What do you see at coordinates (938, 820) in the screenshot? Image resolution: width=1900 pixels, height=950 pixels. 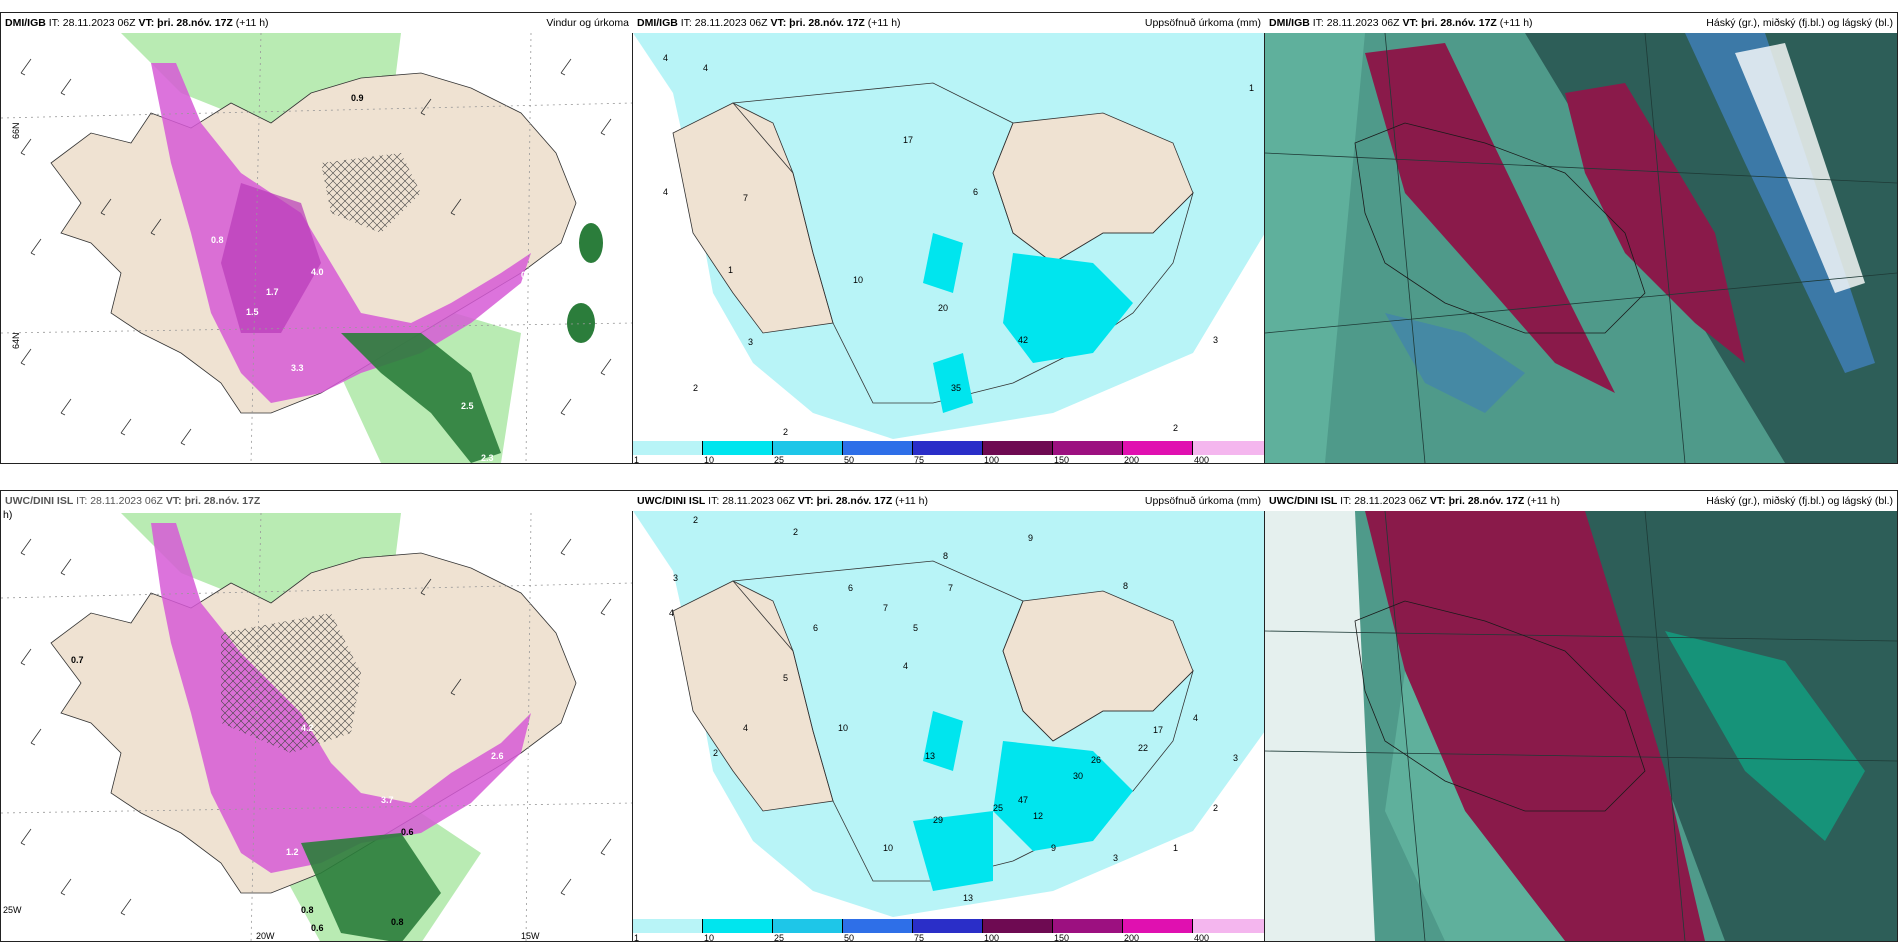 I see `precip-label: 29` at bounding box center [938, 820].